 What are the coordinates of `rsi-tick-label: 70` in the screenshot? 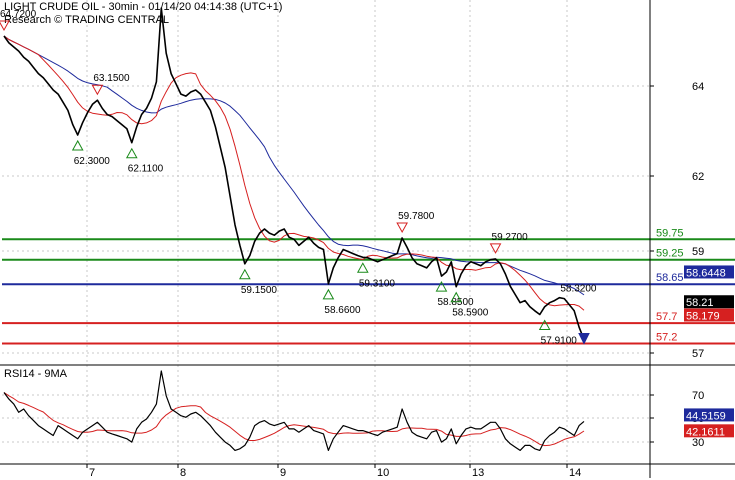 It's located at (698, 396).